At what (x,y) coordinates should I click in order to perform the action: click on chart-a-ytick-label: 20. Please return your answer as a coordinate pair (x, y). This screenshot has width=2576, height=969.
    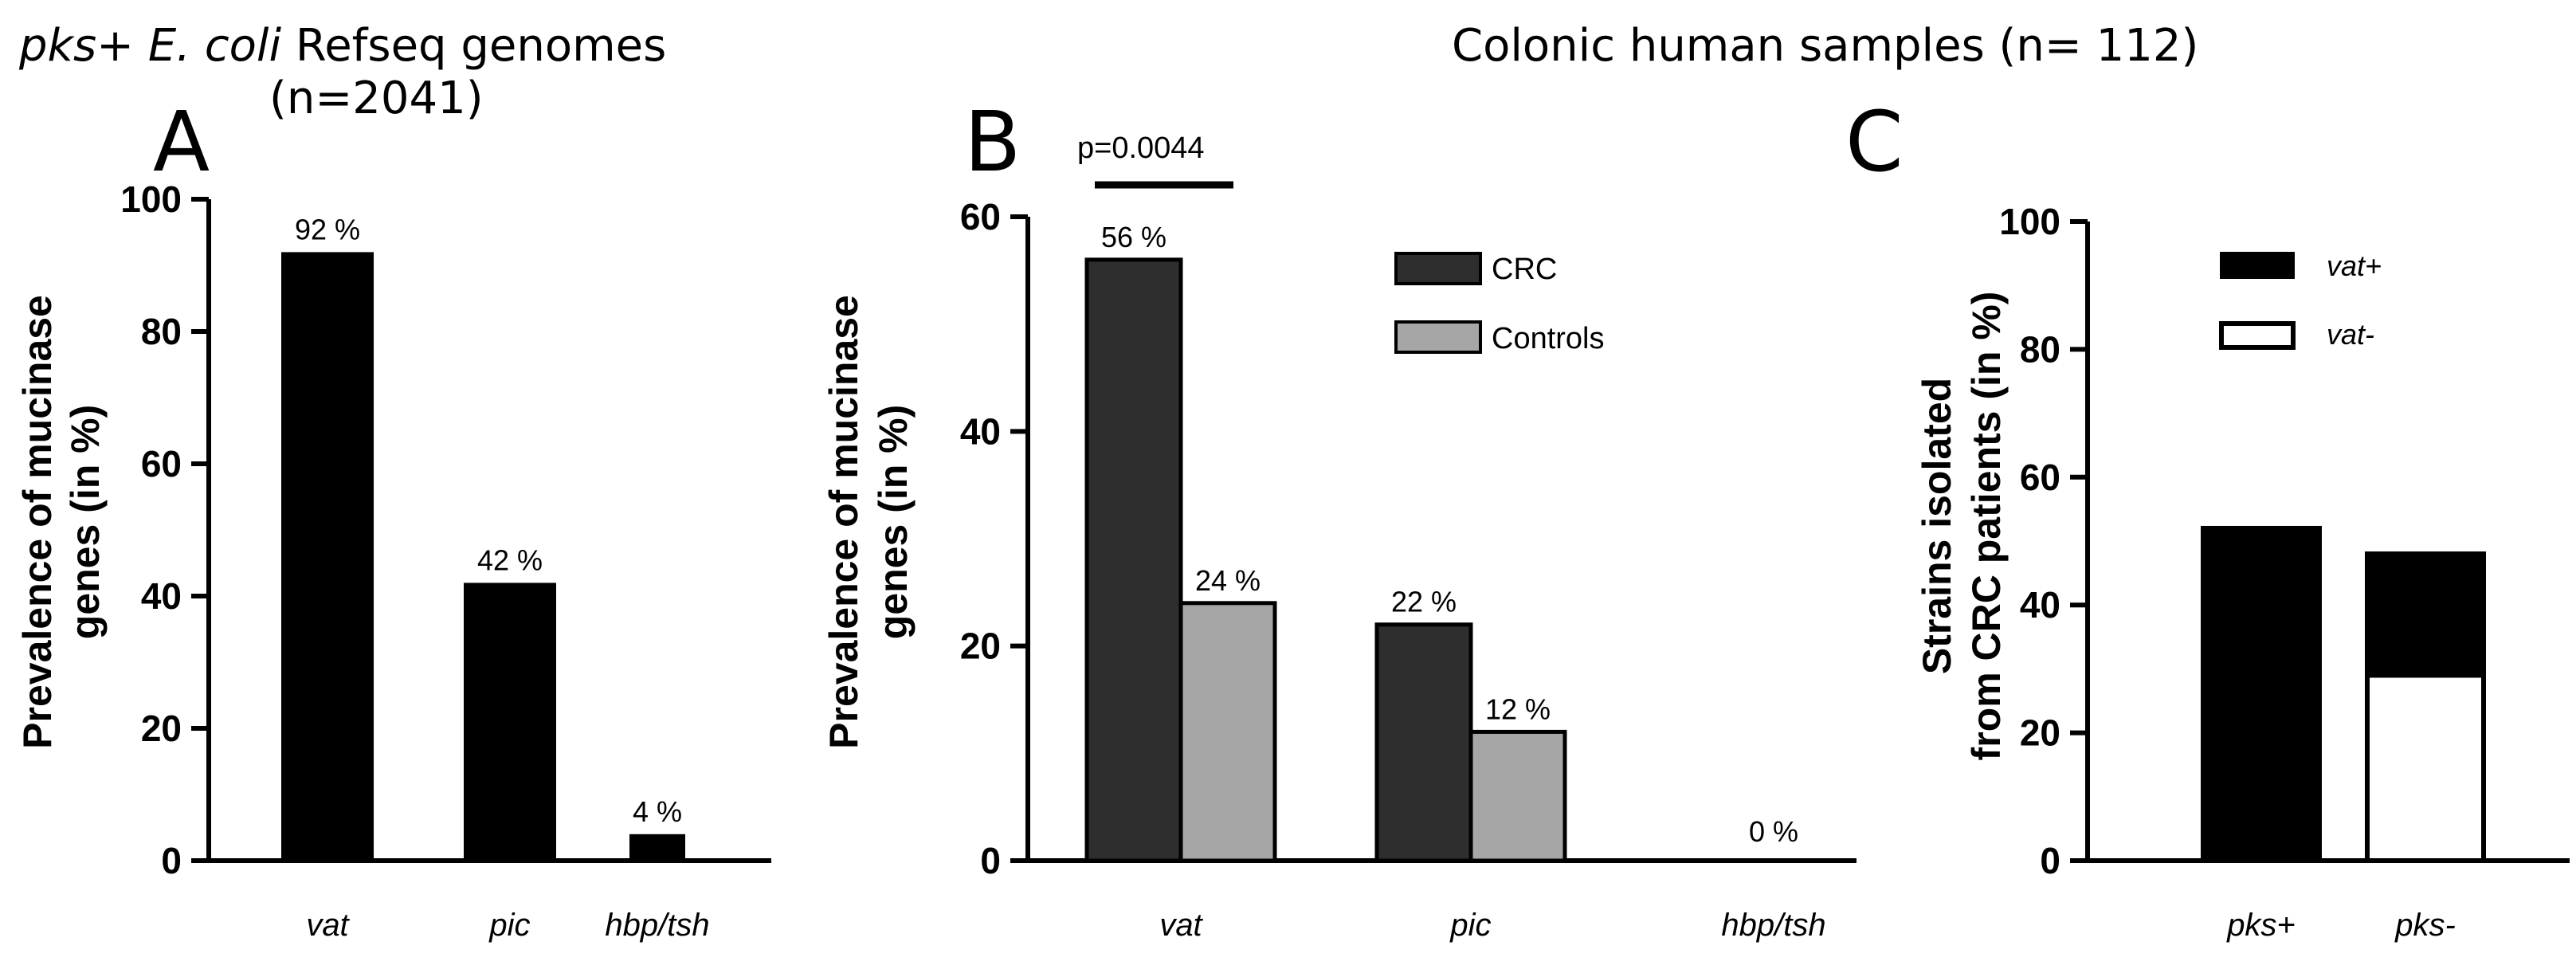
    Looking at the image, I should click on (162, 728).